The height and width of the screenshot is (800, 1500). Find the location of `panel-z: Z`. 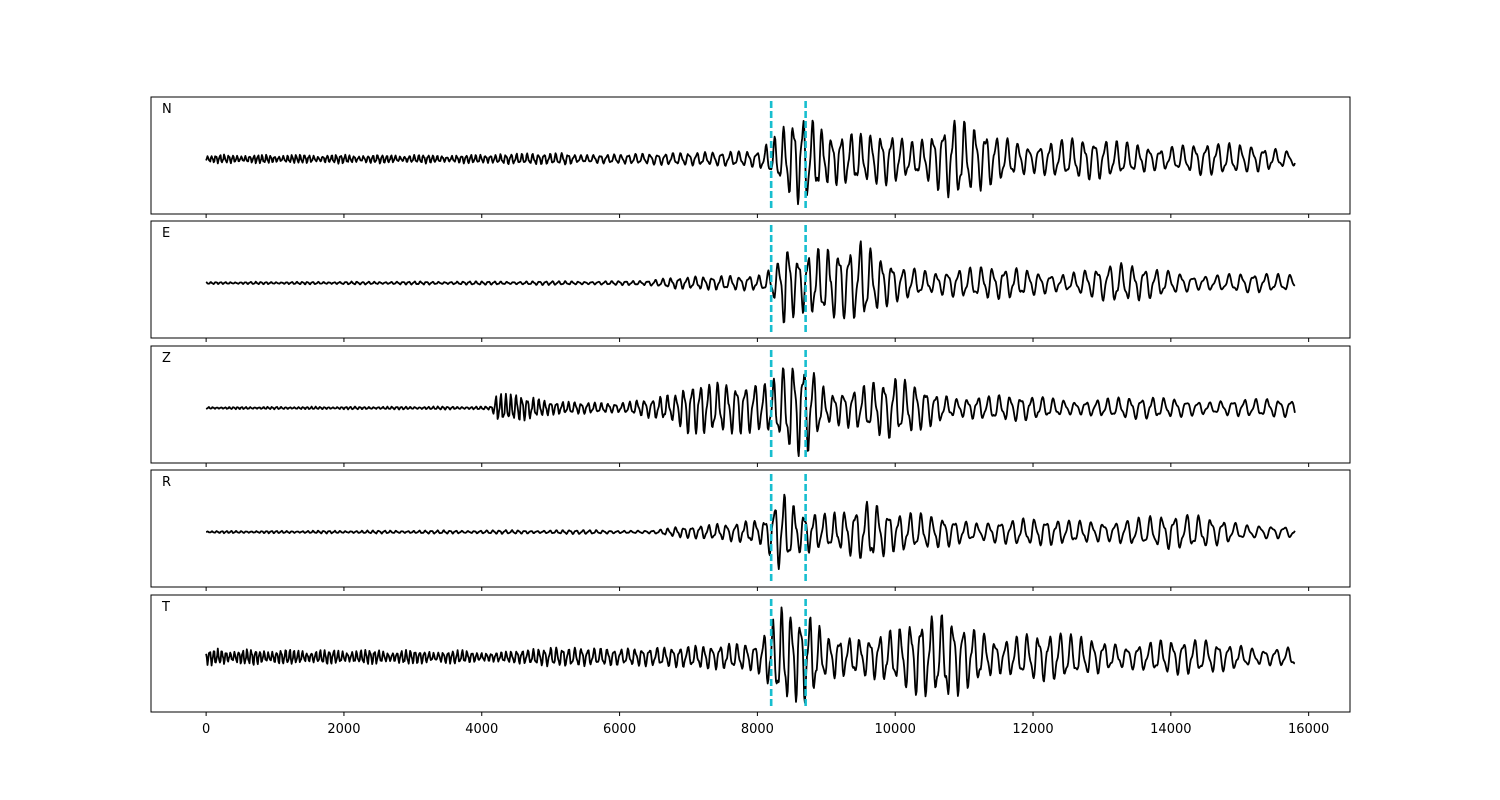

panel-z: Z is located at coordinates (750, 406).